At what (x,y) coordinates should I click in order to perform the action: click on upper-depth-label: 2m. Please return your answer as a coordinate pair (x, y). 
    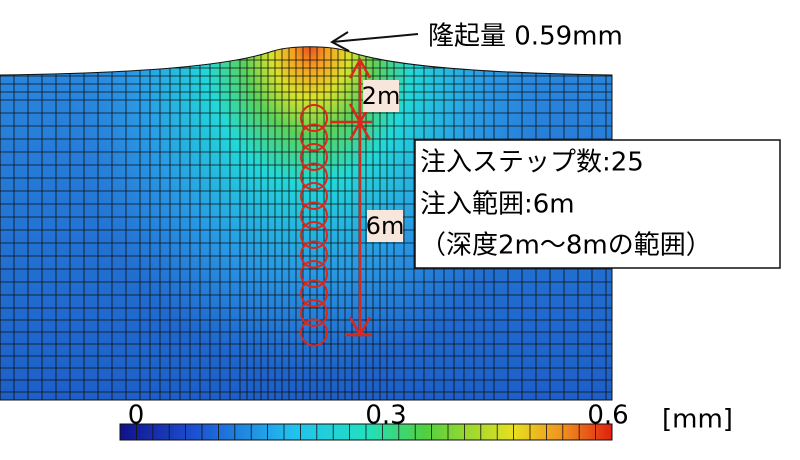
    Looking at the image, I should click on (381, 96).